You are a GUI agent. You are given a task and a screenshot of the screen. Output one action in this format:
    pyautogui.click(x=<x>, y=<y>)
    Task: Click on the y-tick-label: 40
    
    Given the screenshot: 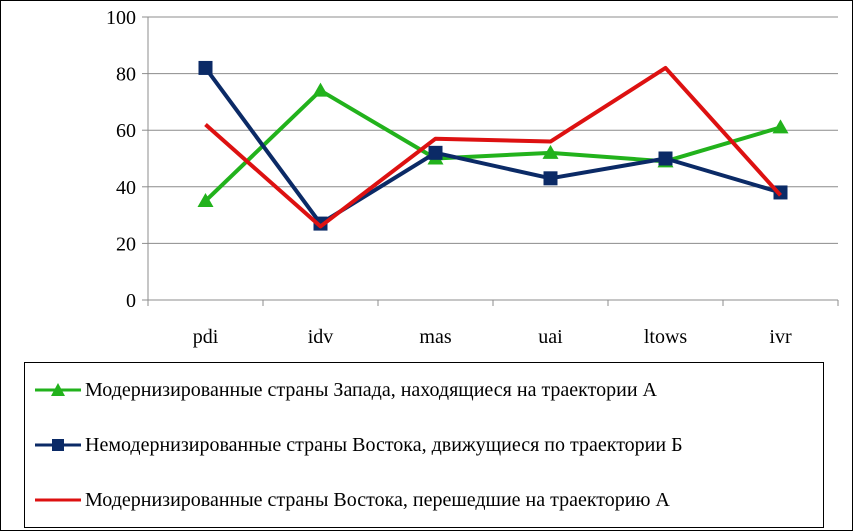 What is the action you would take?
    pyautogui.click(x=126, y=188)
    